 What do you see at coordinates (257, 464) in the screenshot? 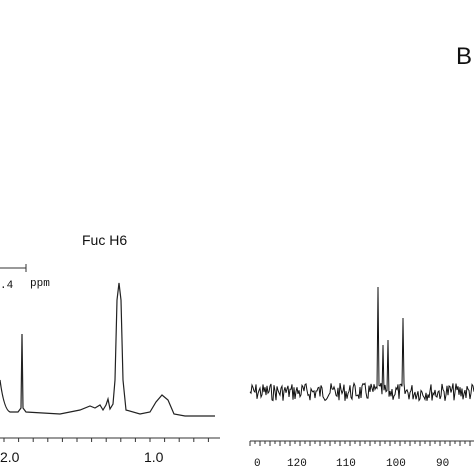
I see `axis-label: 0` at bounding box center [257, 464].